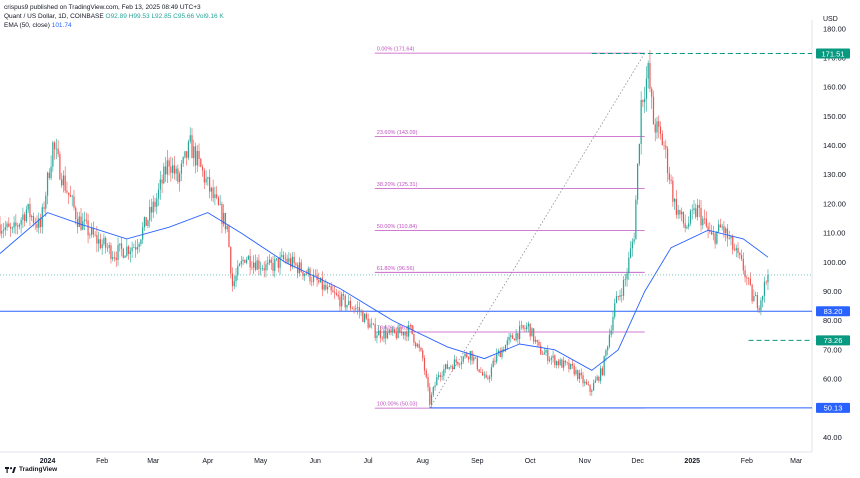 The image size is (860, 478). Describe the element at coordinates (396, 329) in the screenshot. I see `fib-level-label: 78.60% (76.10)` at that location.